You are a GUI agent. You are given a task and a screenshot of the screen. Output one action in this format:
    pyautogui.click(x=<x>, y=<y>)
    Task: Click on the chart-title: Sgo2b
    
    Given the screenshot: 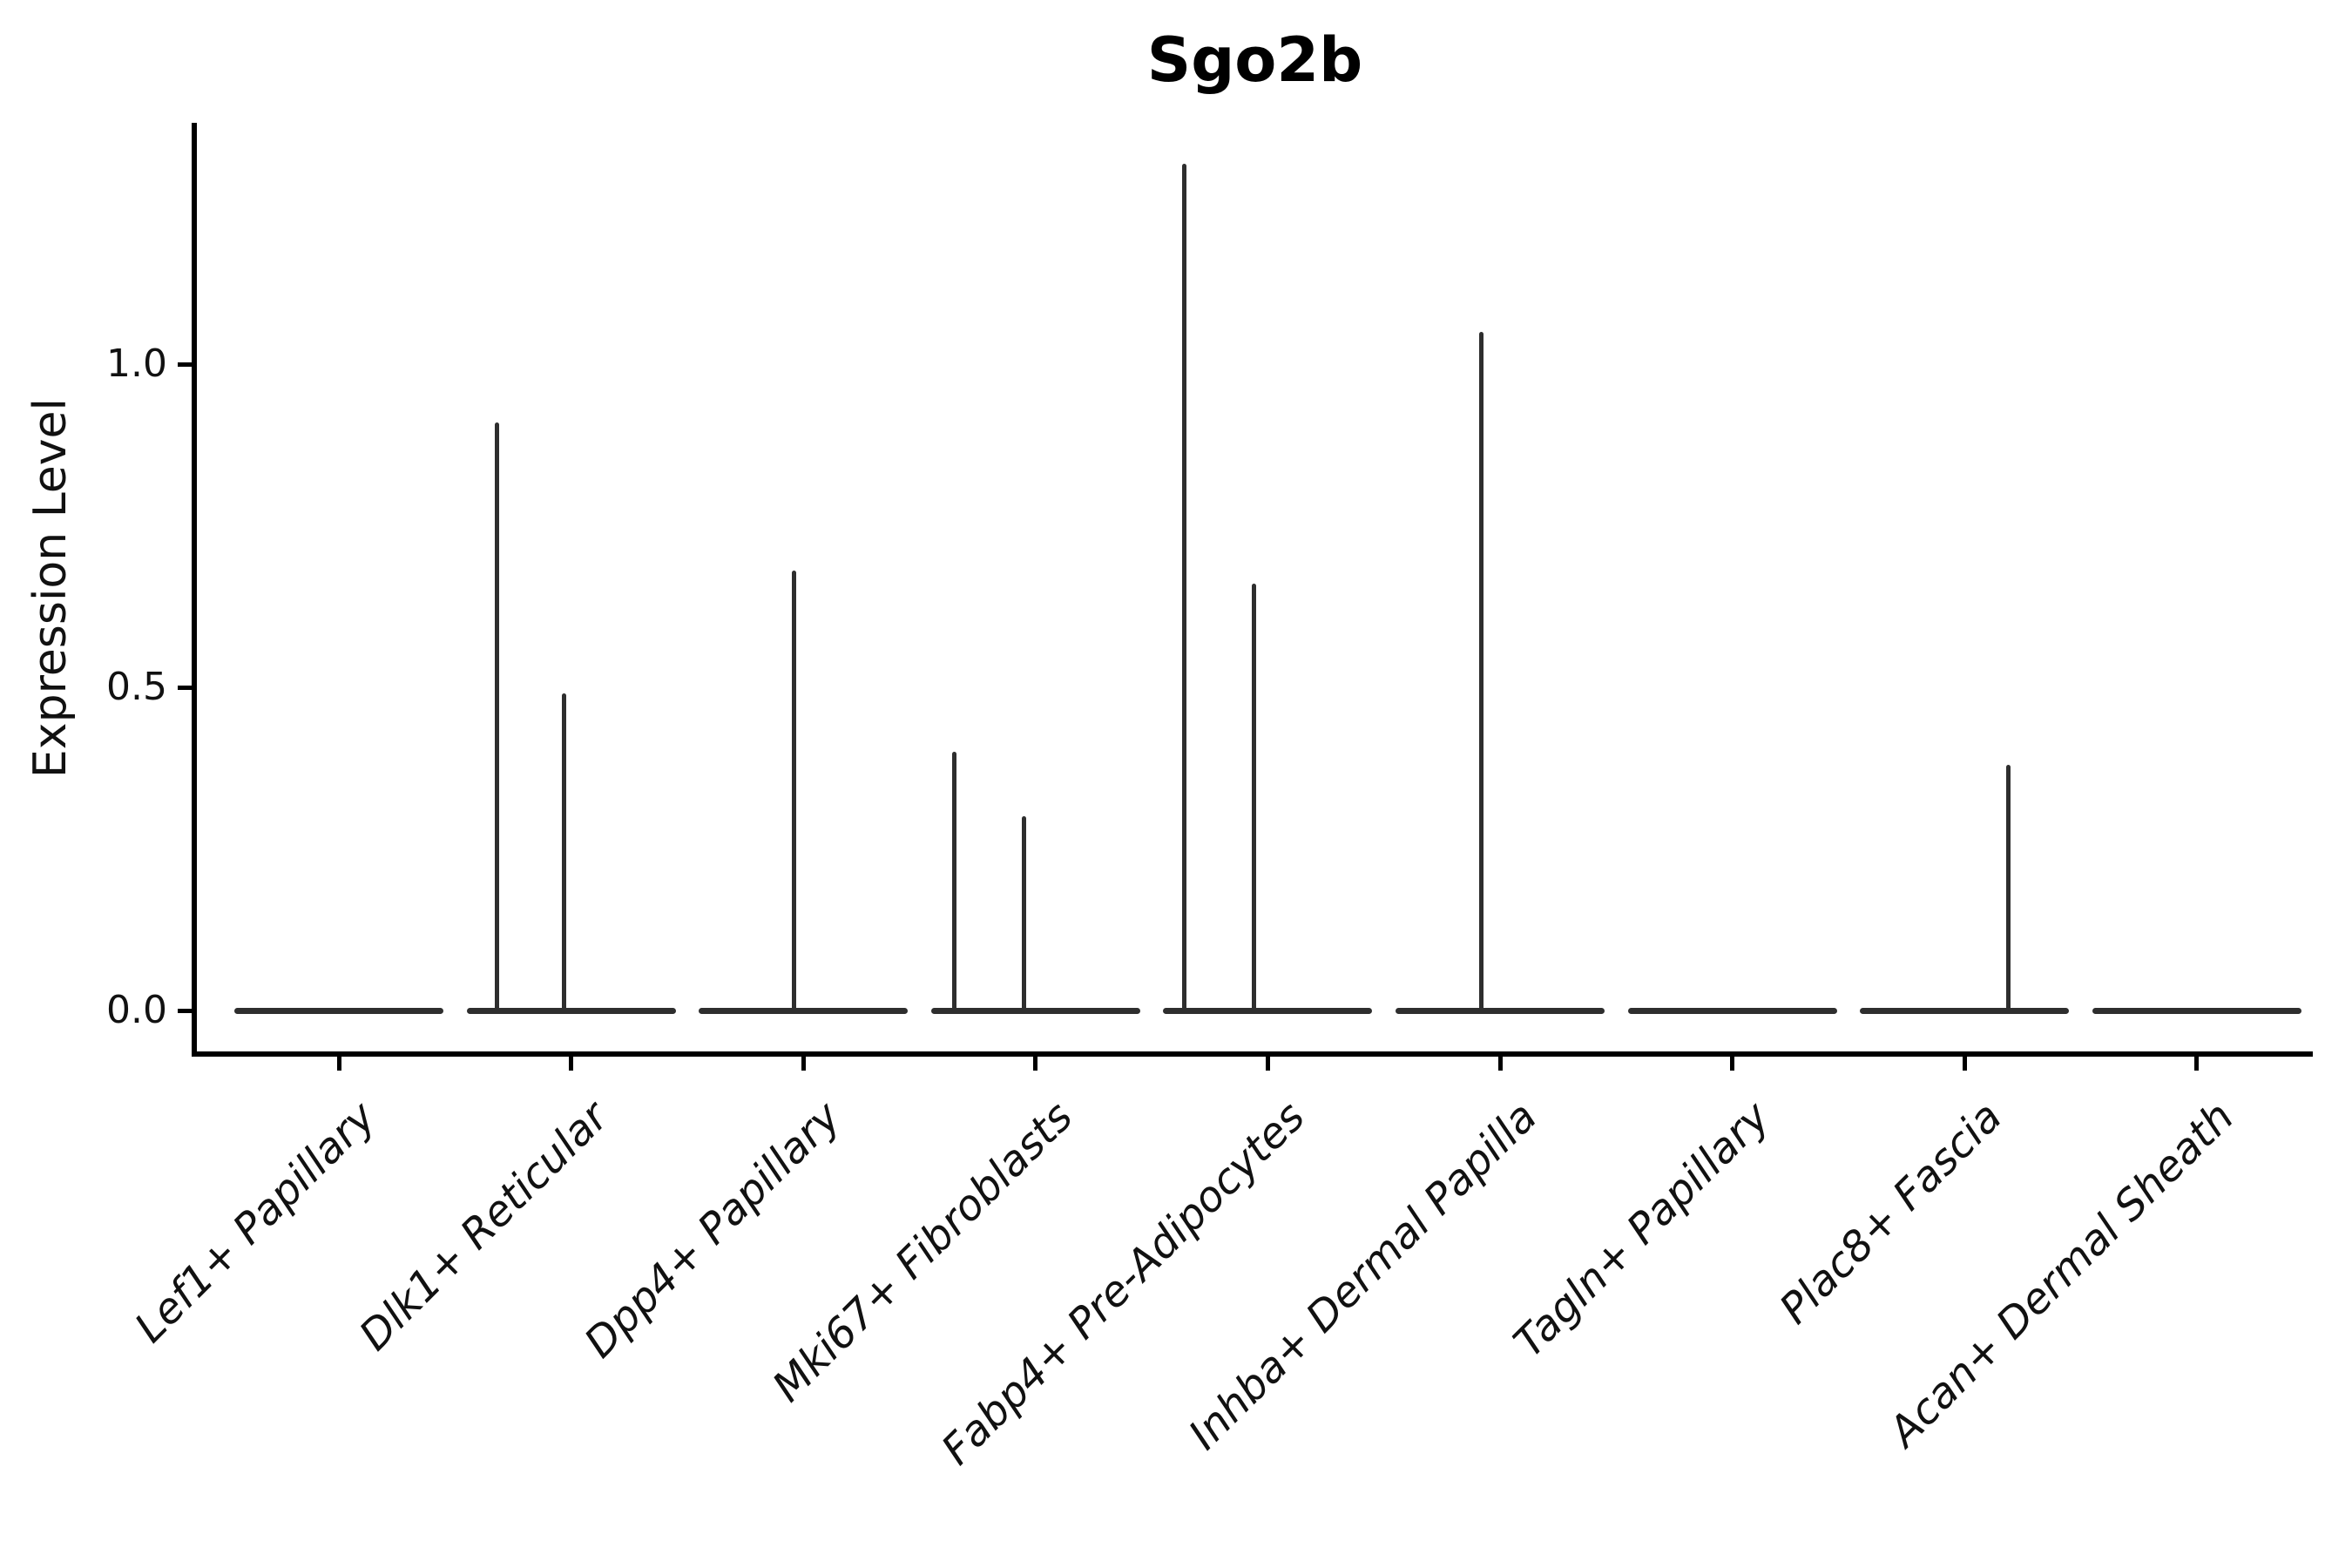 What is the action you would take?
    pyautogui.click(x=1254, y=60)
    